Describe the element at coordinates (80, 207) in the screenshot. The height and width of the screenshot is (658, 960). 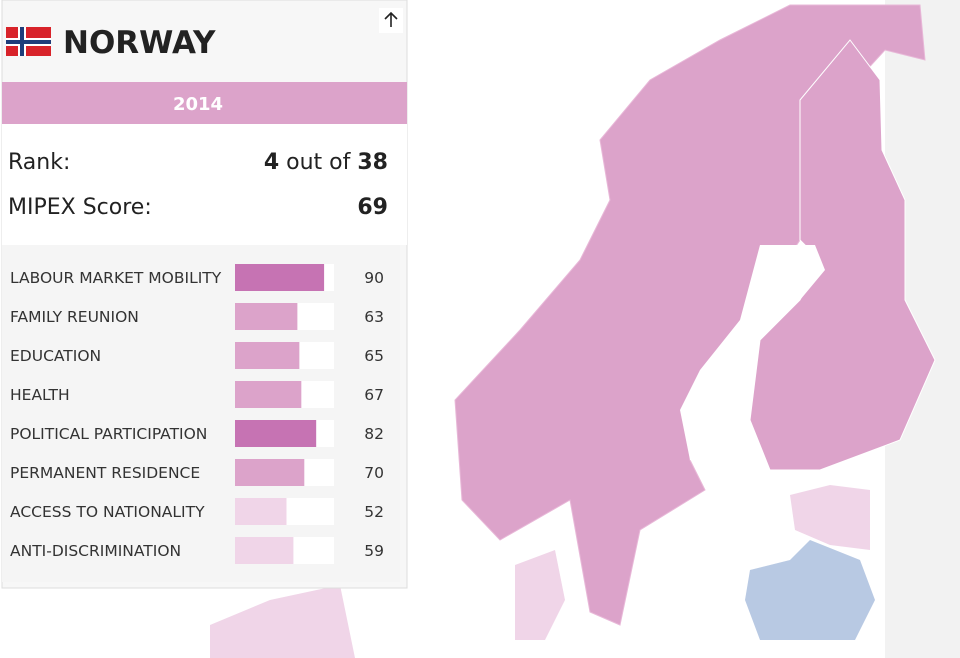
I see `score-label: MIPEX Score:` at that location.